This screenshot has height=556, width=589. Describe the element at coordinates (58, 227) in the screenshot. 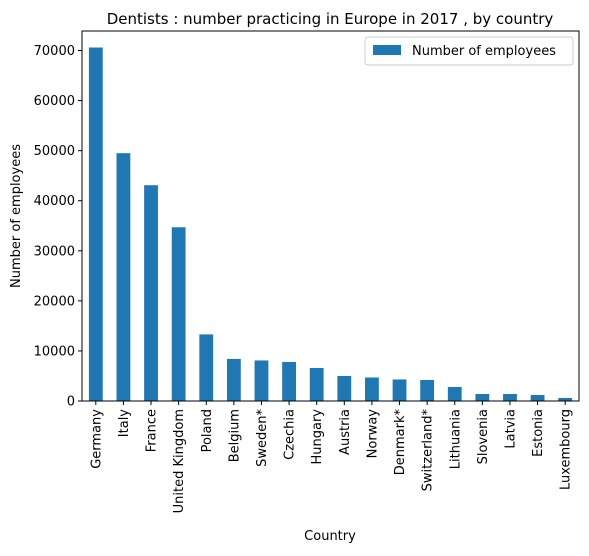

I see `y-axis: 0 10000 20000 30000 40000 50000 60000 70000` at that location.